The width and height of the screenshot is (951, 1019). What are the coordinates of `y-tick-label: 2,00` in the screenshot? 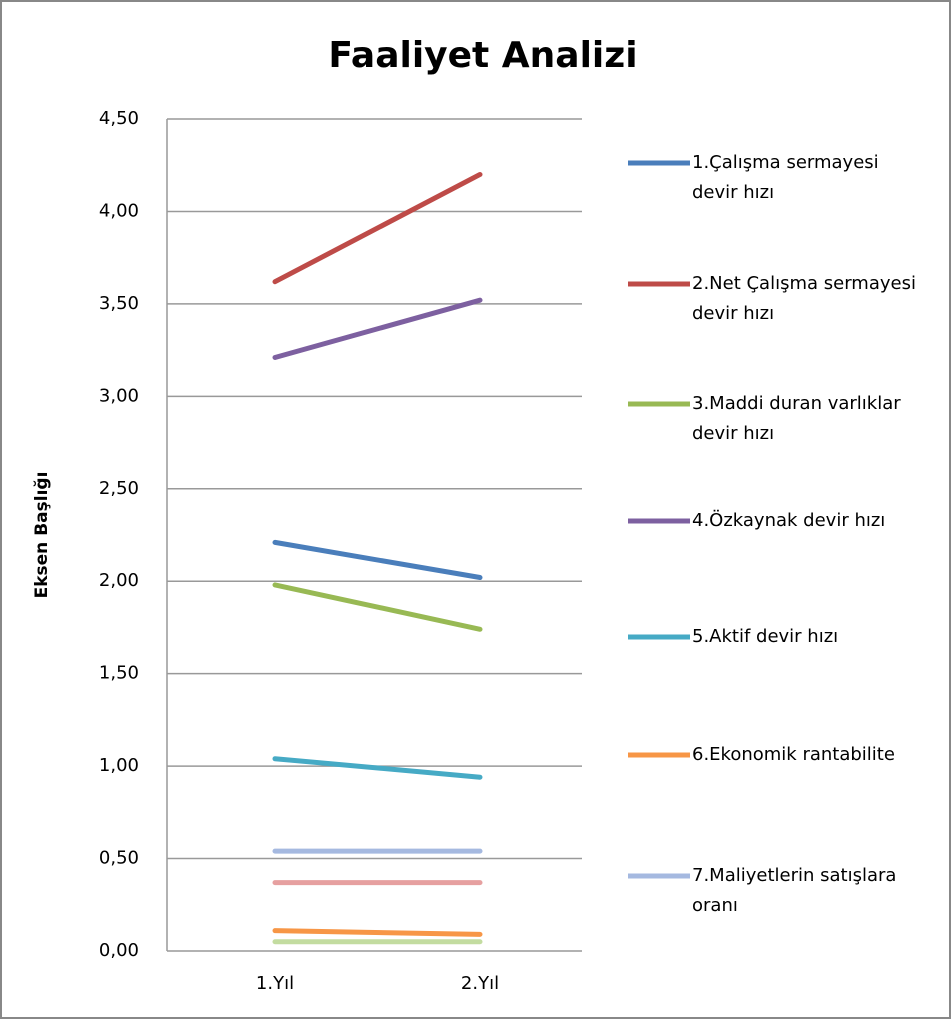 It's located at (119, 580).